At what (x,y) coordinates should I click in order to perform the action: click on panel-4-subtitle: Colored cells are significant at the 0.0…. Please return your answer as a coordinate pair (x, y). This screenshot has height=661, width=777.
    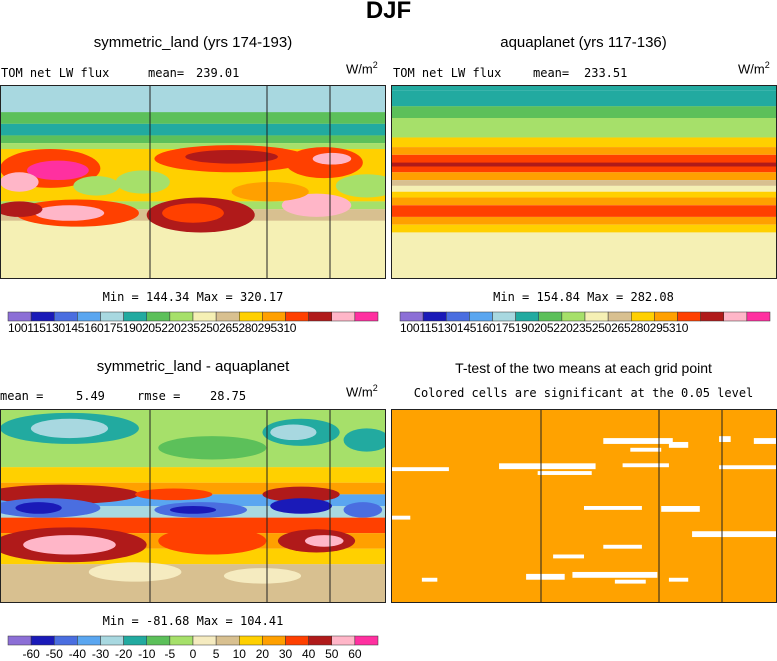
    Looking at the image, I should click on (583, 393).